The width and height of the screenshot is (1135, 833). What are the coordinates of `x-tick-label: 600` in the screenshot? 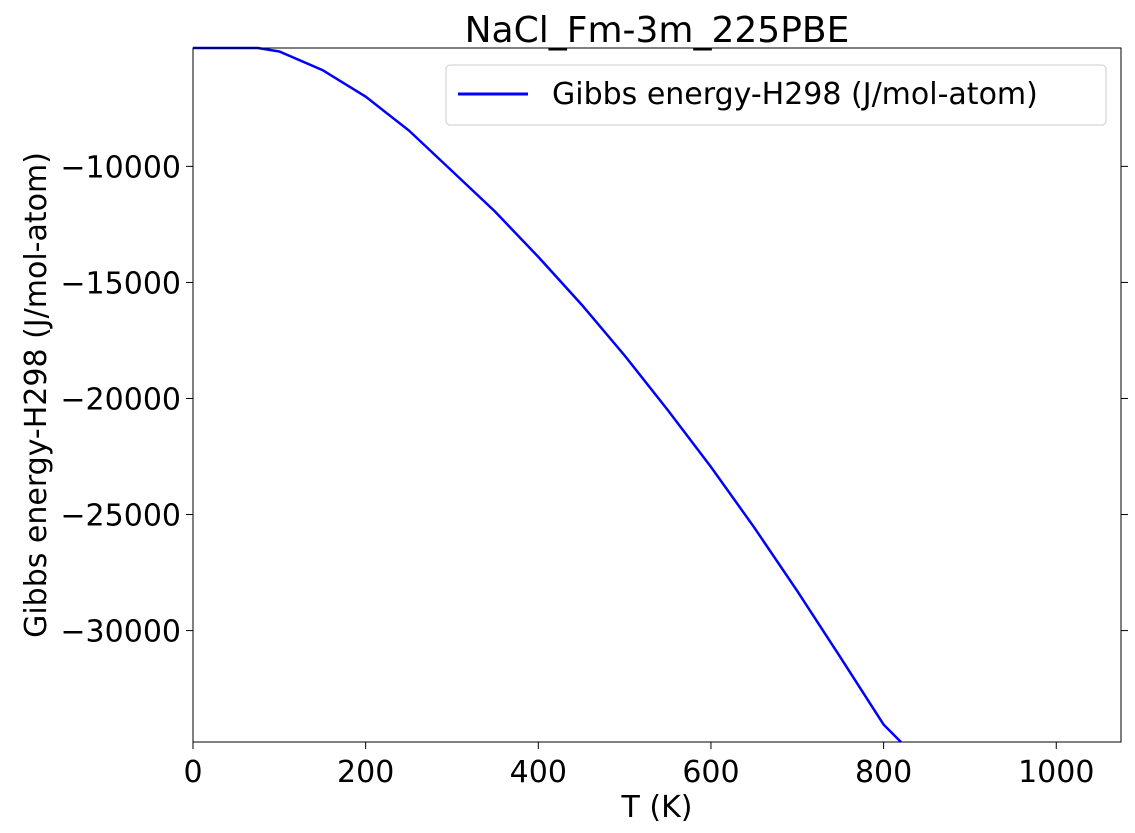 It's located at (710, 772).